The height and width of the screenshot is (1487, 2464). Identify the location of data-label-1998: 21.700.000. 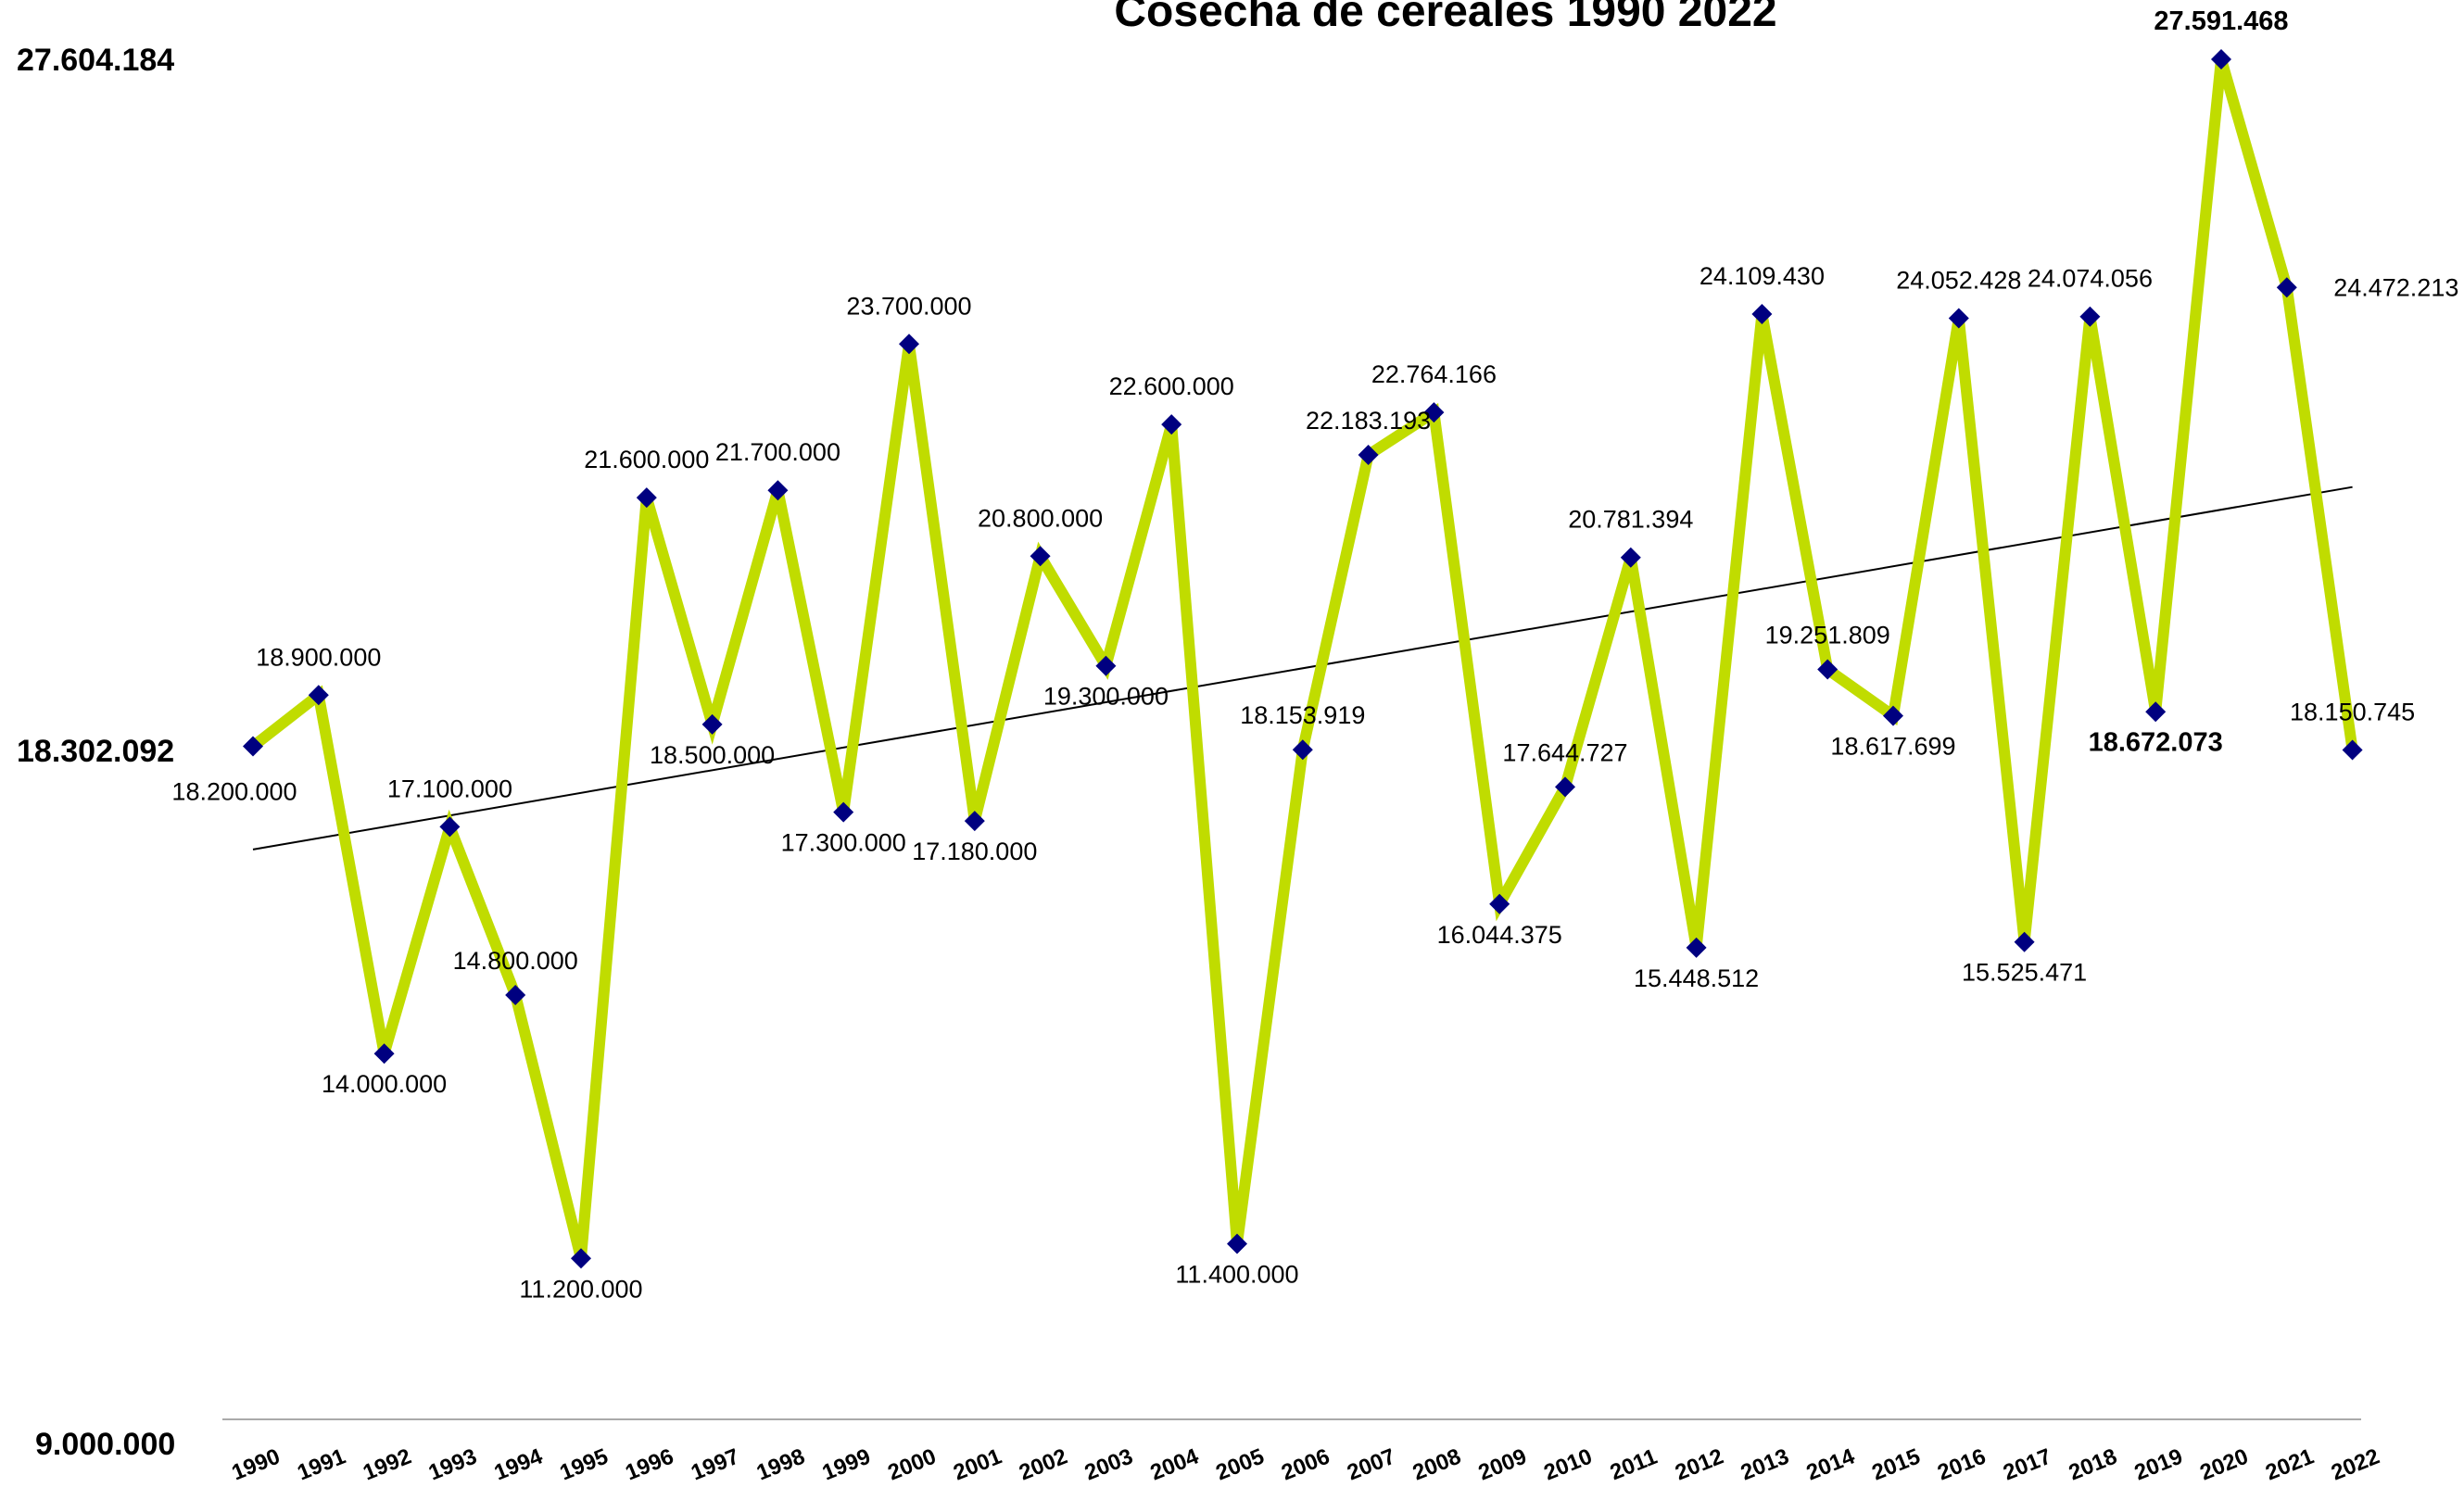
(778, 452).